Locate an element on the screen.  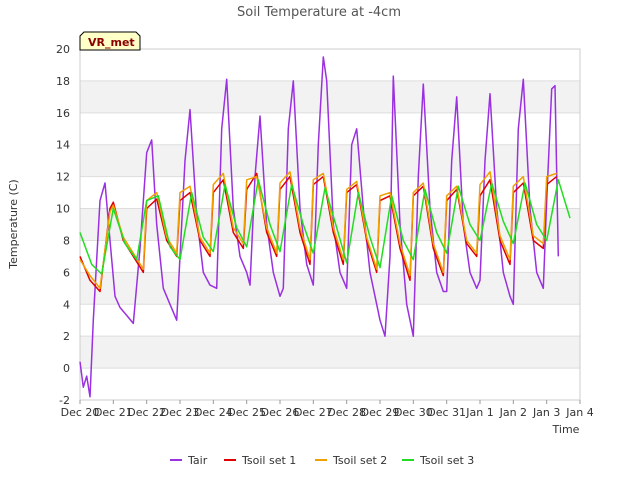
y-tick-label: 6 is located at coordinates (66, 272).